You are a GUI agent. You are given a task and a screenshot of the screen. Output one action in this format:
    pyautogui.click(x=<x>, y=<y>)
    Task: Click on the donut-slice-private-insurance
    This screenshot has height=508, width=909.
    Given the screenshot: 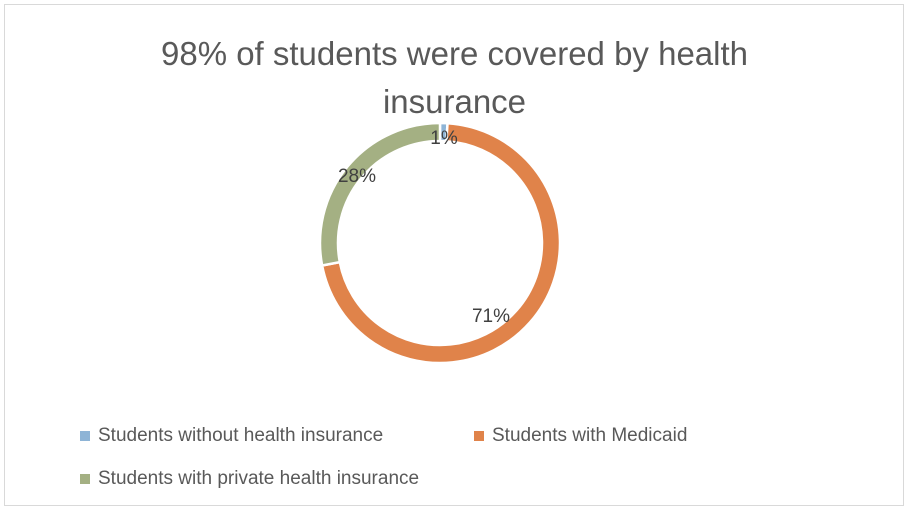 What is the action you would take?
    pyautogui.click(x=380, y=194)
    